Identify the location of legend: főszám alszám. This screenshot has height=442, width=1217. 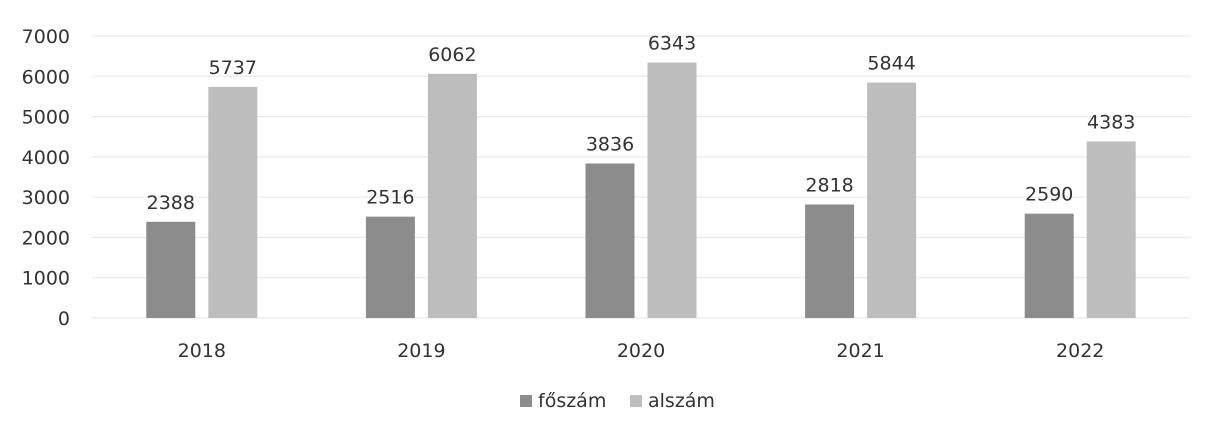
(617, 401).